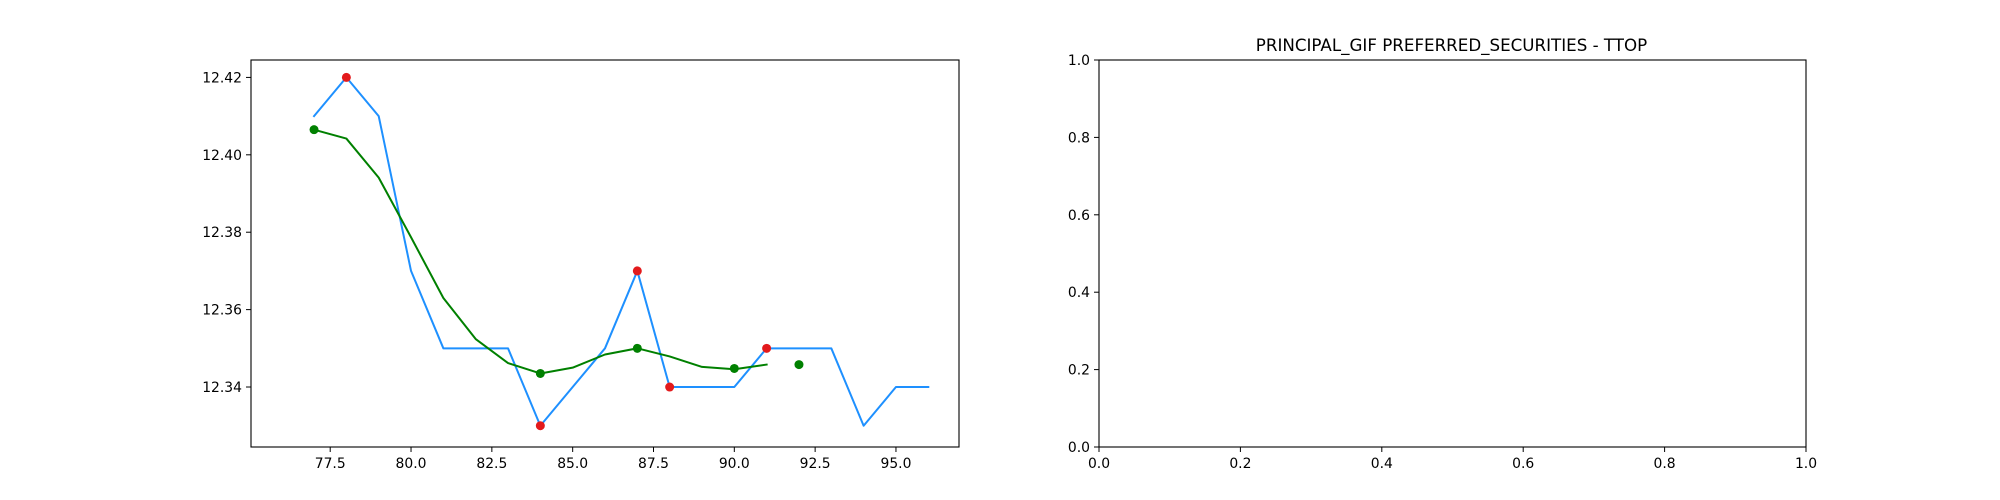 Image resolution: width=2000 pixels, height=500 pixels. Describe the element at coordinates (222, 311) in the screenshot. I see `price-chart-y-tick-label: 12.36` at that location.